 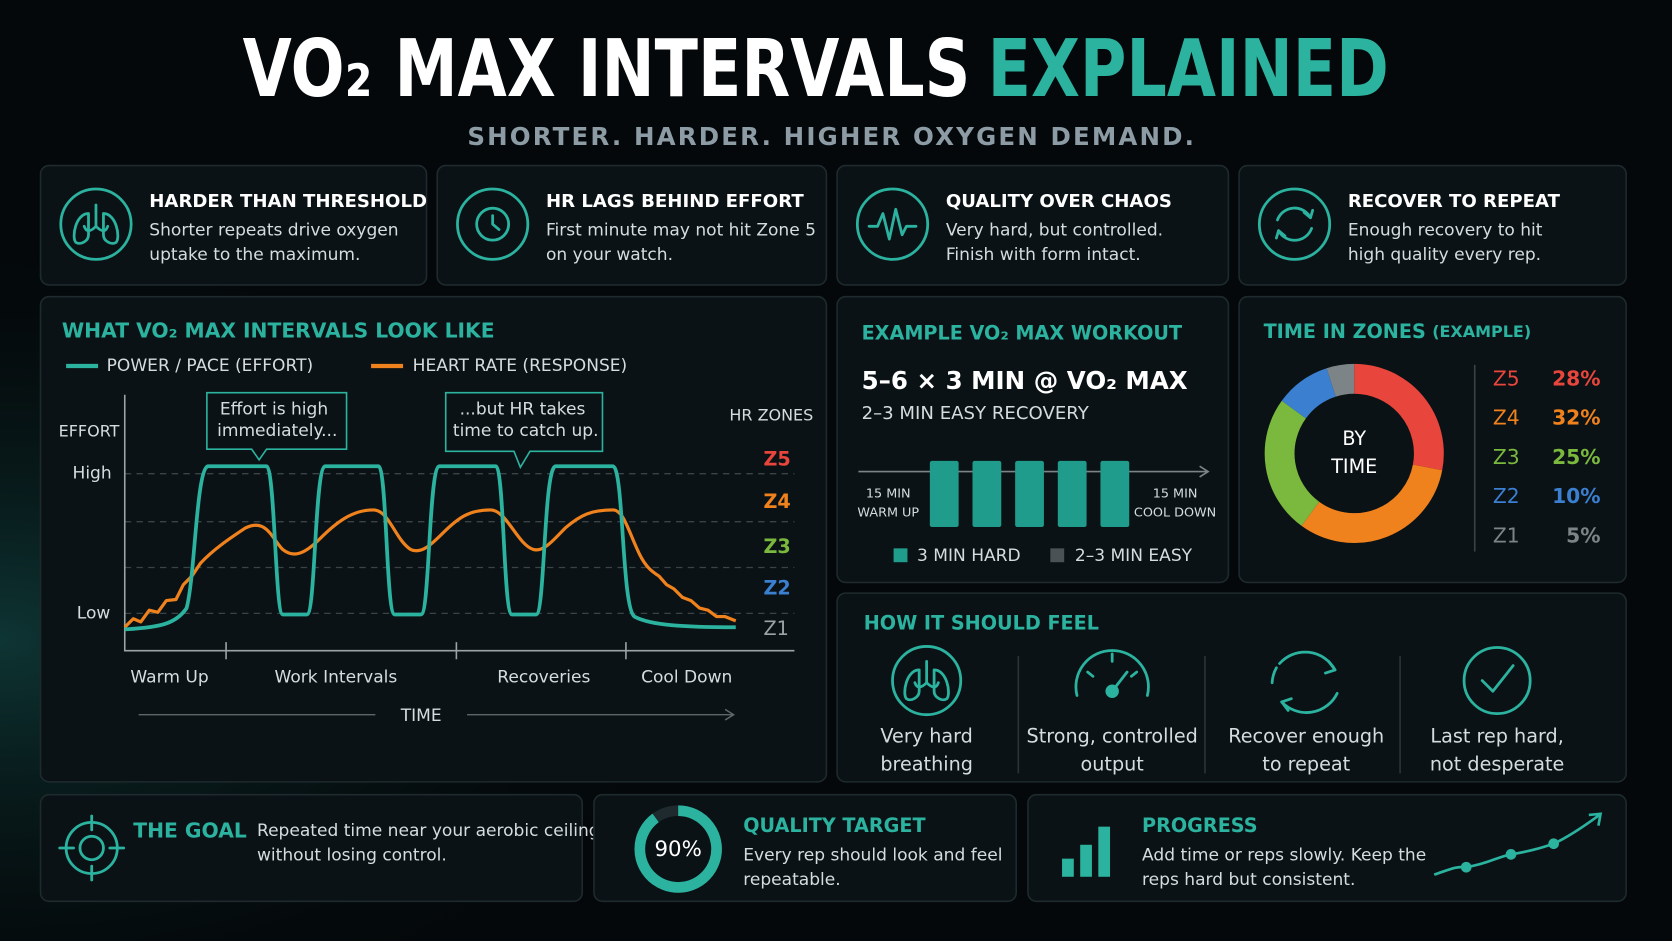 I want to click on quality-arc, so click(x=678, y=849).